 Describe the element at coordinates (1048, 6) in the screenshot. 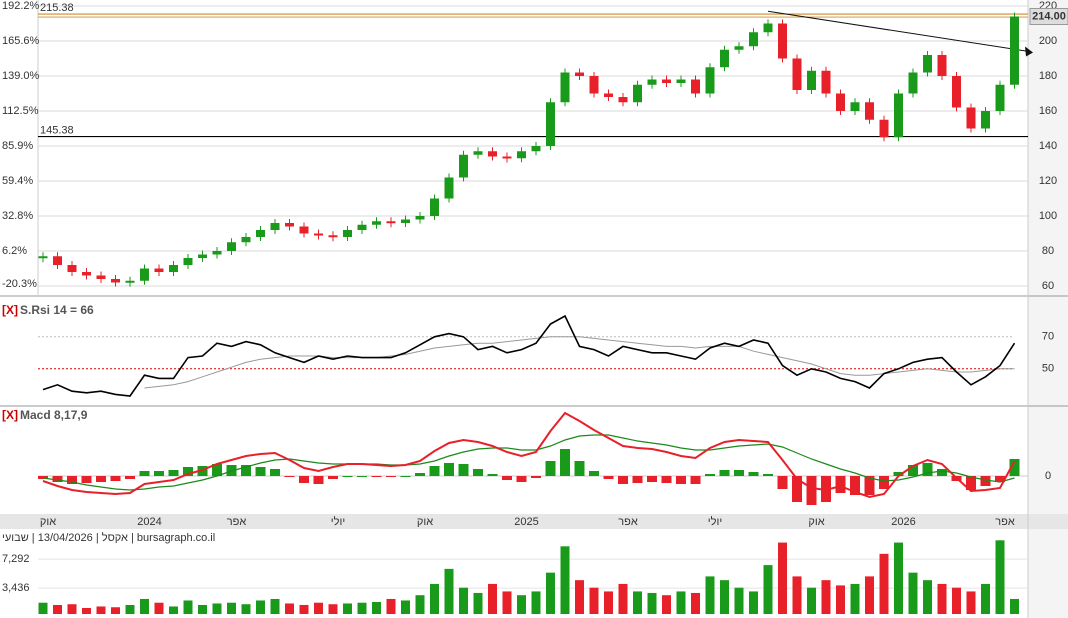

I see `y-tick-label: 220` at that location.